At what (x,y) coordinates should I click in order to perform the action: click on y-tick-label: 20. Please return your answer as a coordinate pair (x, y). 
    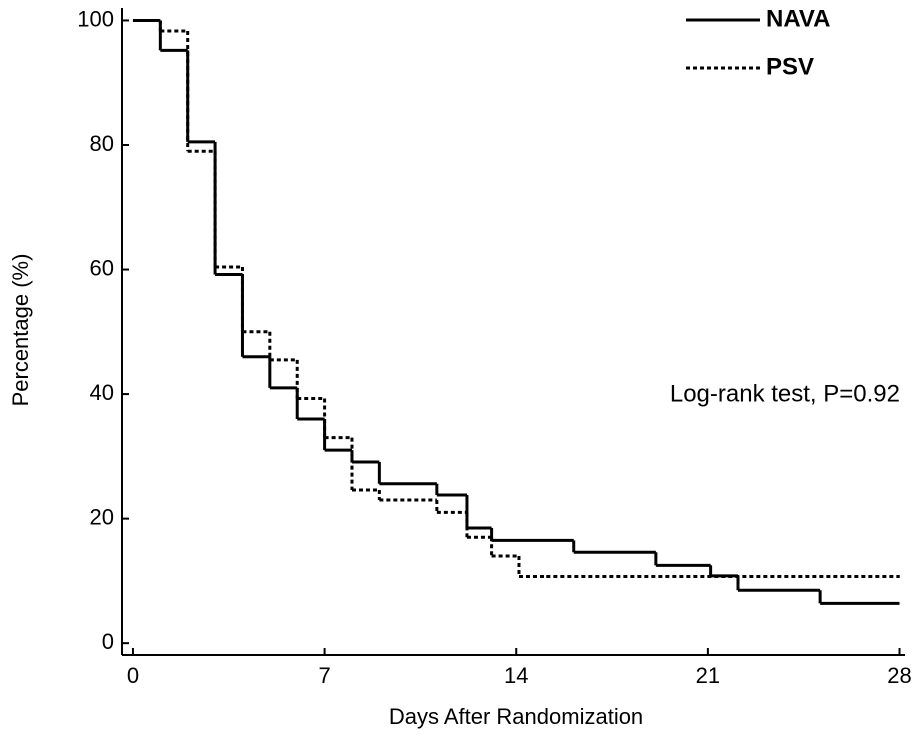
    Looking at the image, I should click on (102, 516).